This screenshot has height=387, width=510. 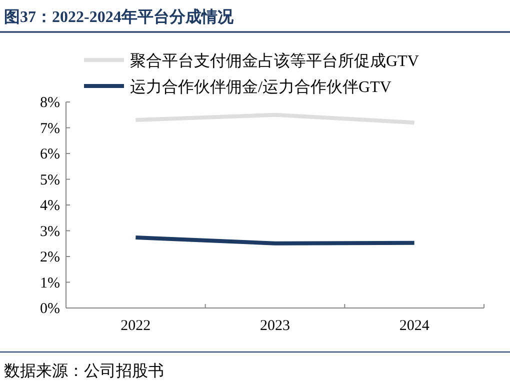 What do you see at coordinates (84, 371) in the screenshot?
I see `source-note: 数据来源：公司招股书` at bounding box center [84, 371].